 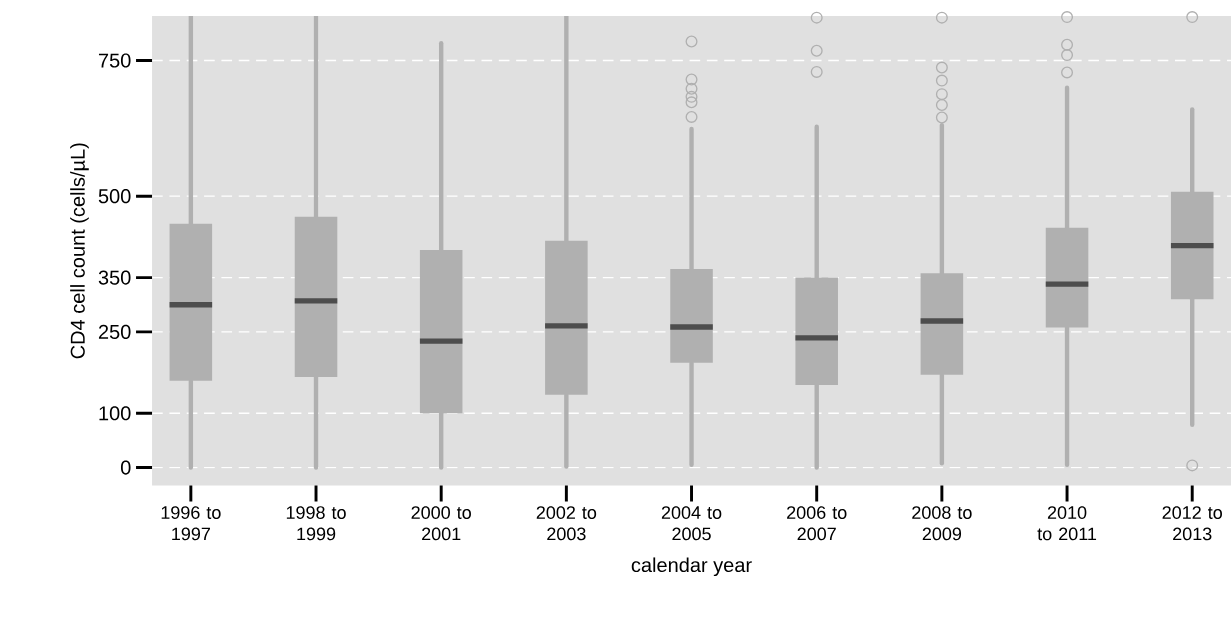 I want to click on x-tick-label: 2012 to 2013, so click(x=1192, y=523).